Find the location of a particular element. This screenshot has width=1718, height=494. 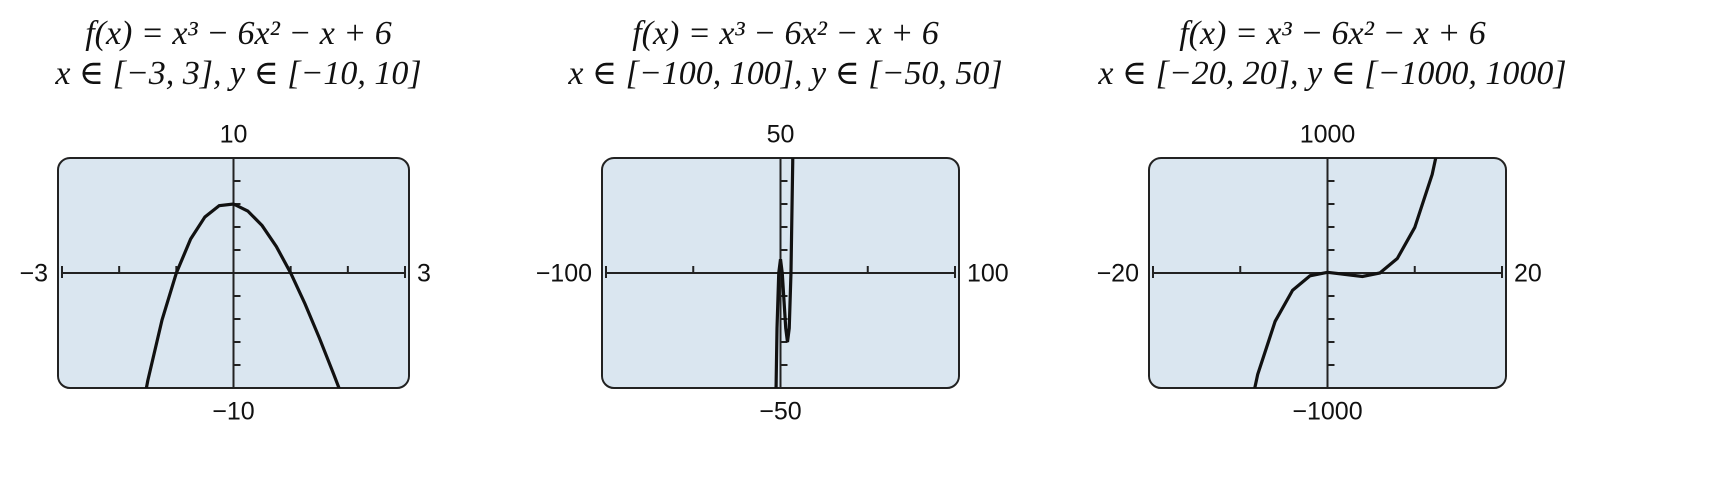

y-tick-label: −50 is located at coordinates (780, 412).